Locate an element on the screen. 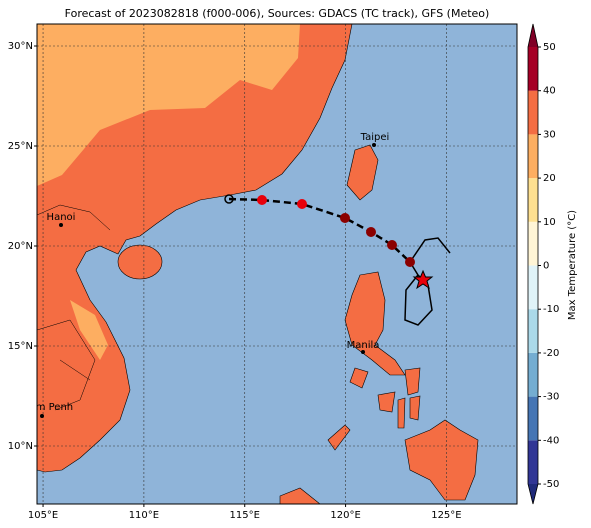 The width and height of the screenshot is (591, 528). mindanao is located at coordinates (441, 460).